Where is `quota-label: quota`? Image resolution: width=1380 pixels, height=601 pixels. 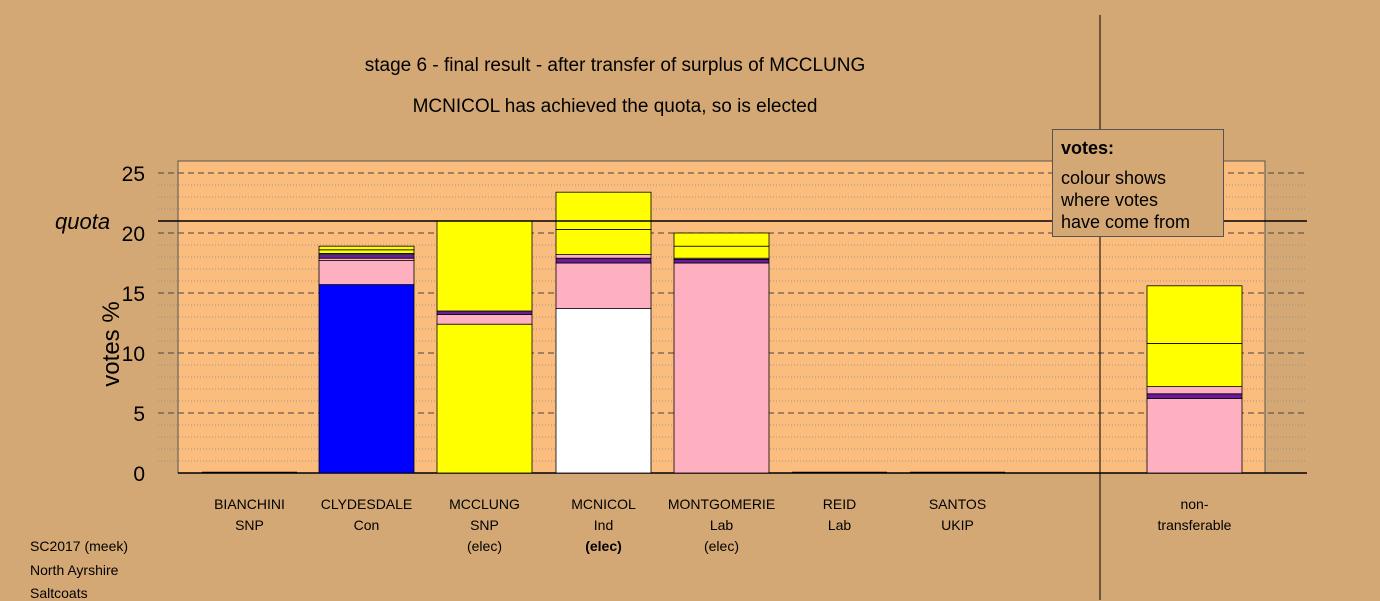 quota-label: quota is located at coordinates (83, 221).